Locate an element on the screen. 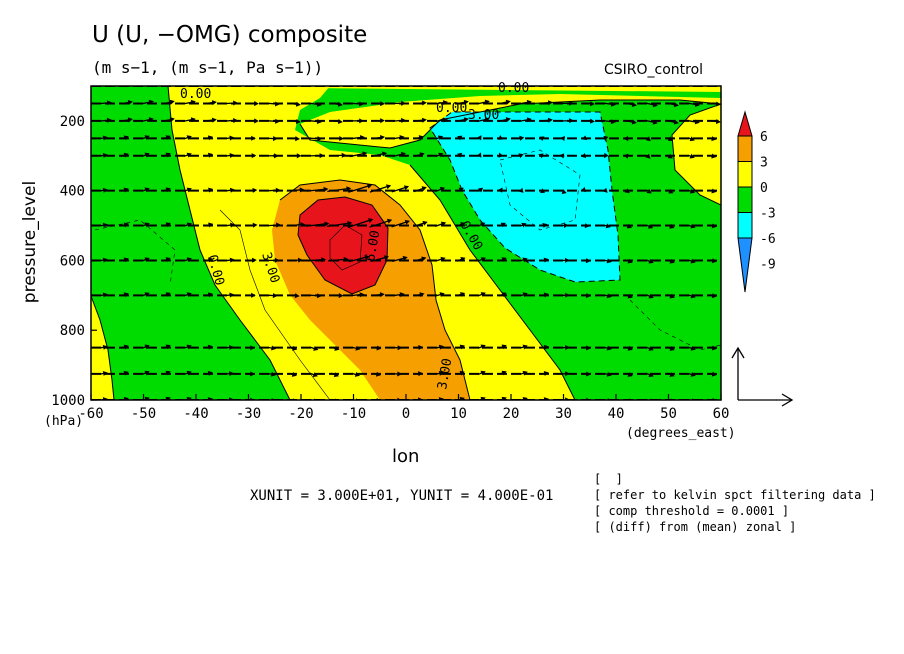  contour-label: 6.00 is located at coordinates (373, 245).